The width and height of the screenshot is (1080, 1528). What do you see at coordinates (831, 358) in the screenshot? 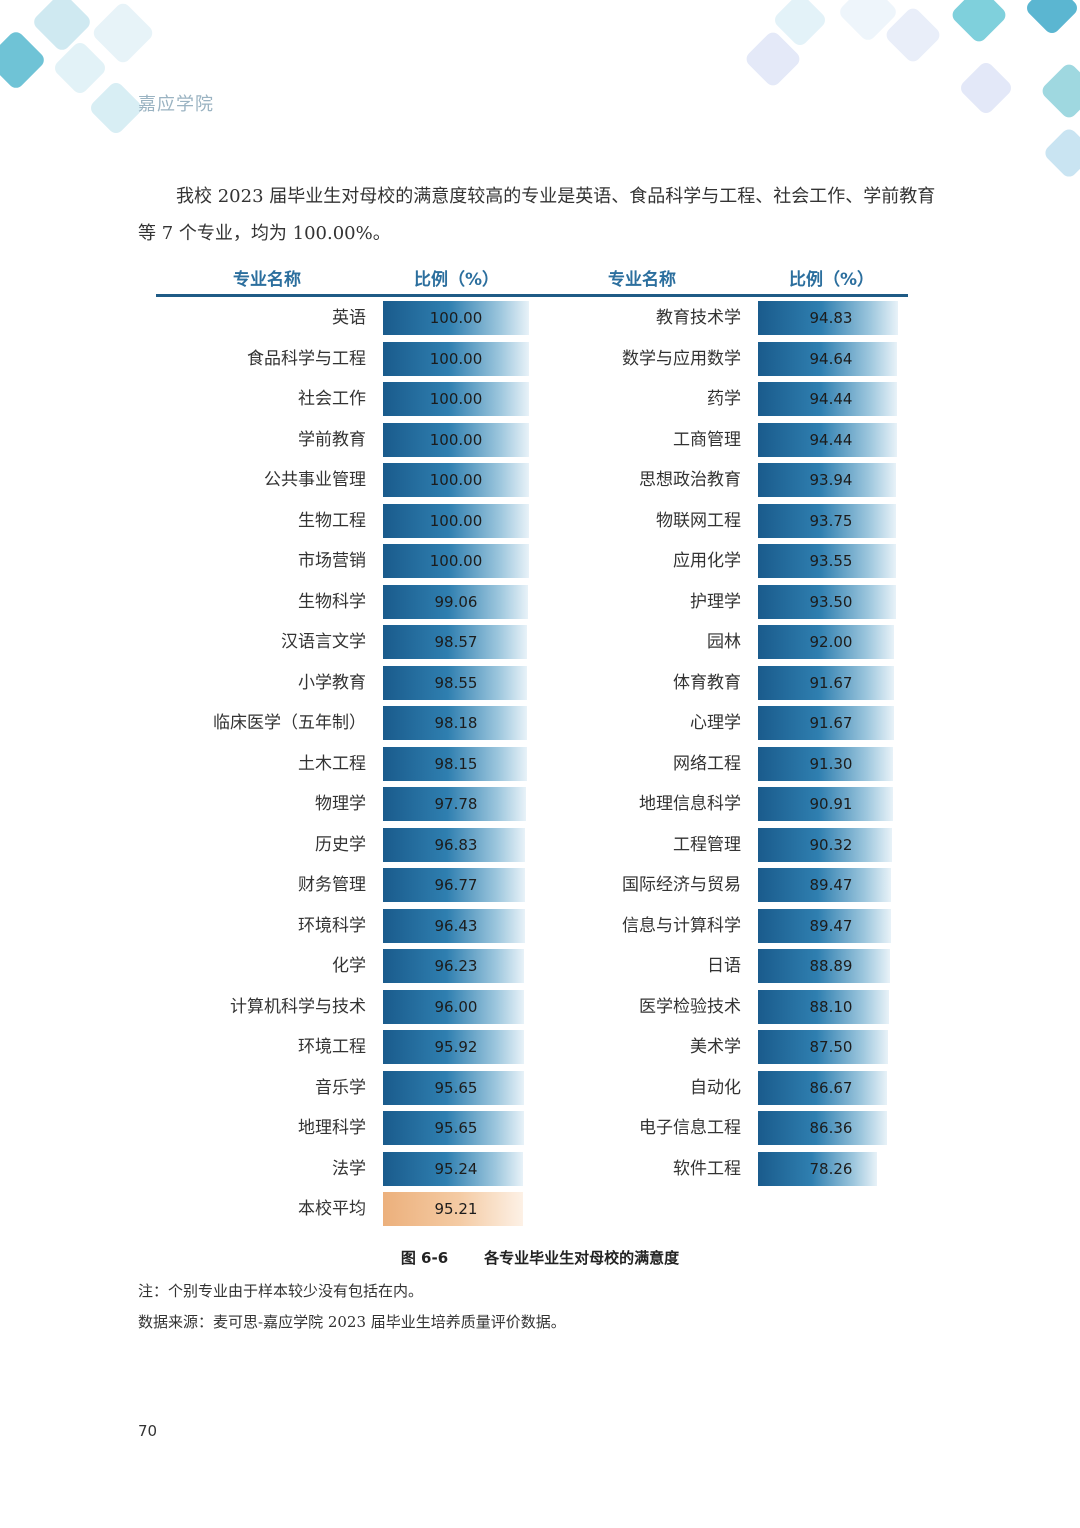
I see `satisfaction-value: 94.64` at bounding box center [831, 358].